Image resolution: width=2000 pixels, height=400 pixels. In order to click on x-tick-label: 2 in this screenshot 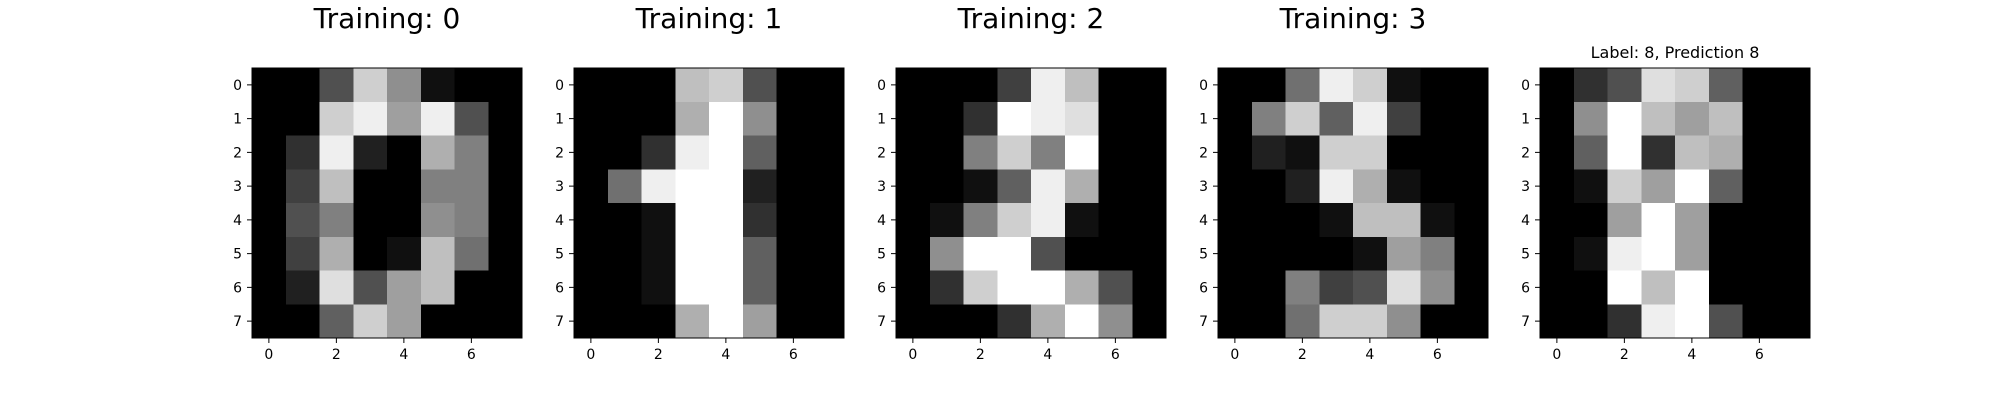, I will do `click(980, 355)`.